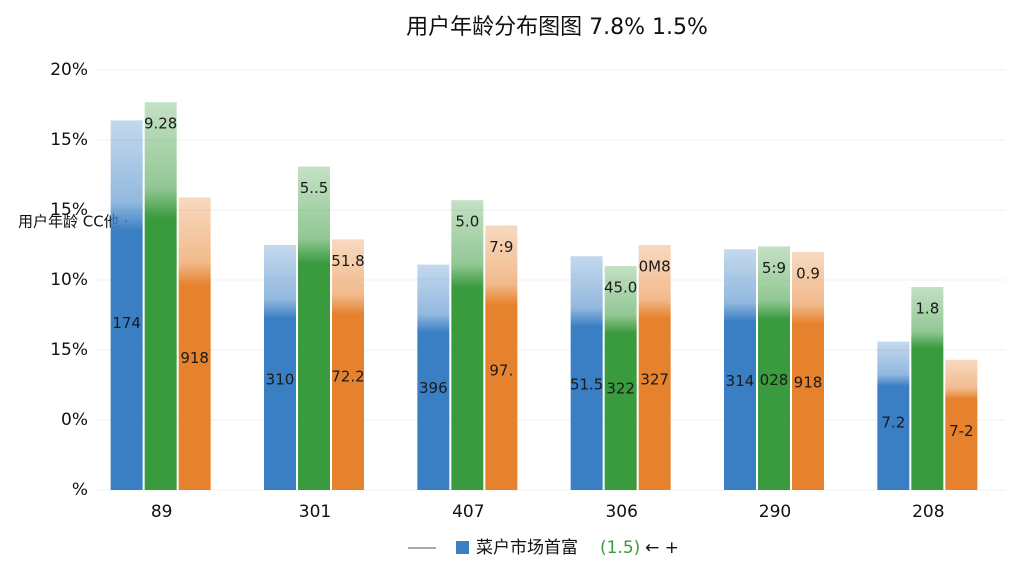  I want to click on x-tick-label: 301, so click(315, 512).